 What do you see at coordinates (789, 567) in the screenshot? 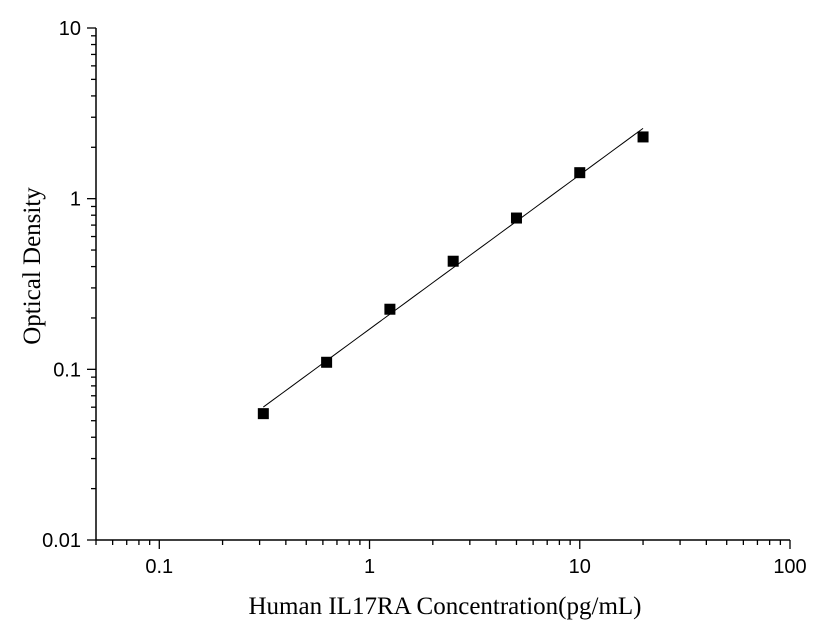
I see `x-tick-label: 100` at bounding box center [789, 567].